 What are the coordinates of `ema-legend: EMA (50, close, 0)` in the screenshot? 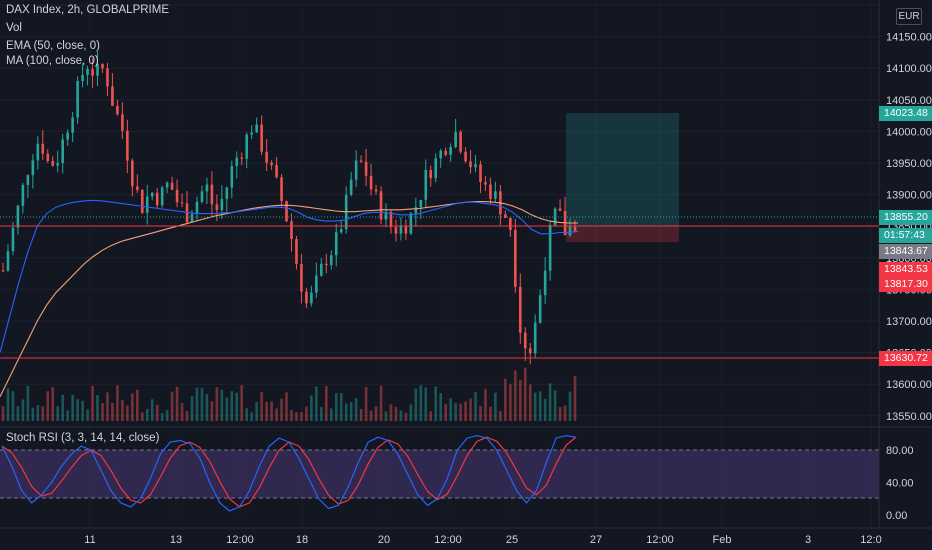 It's located at (53, 46).